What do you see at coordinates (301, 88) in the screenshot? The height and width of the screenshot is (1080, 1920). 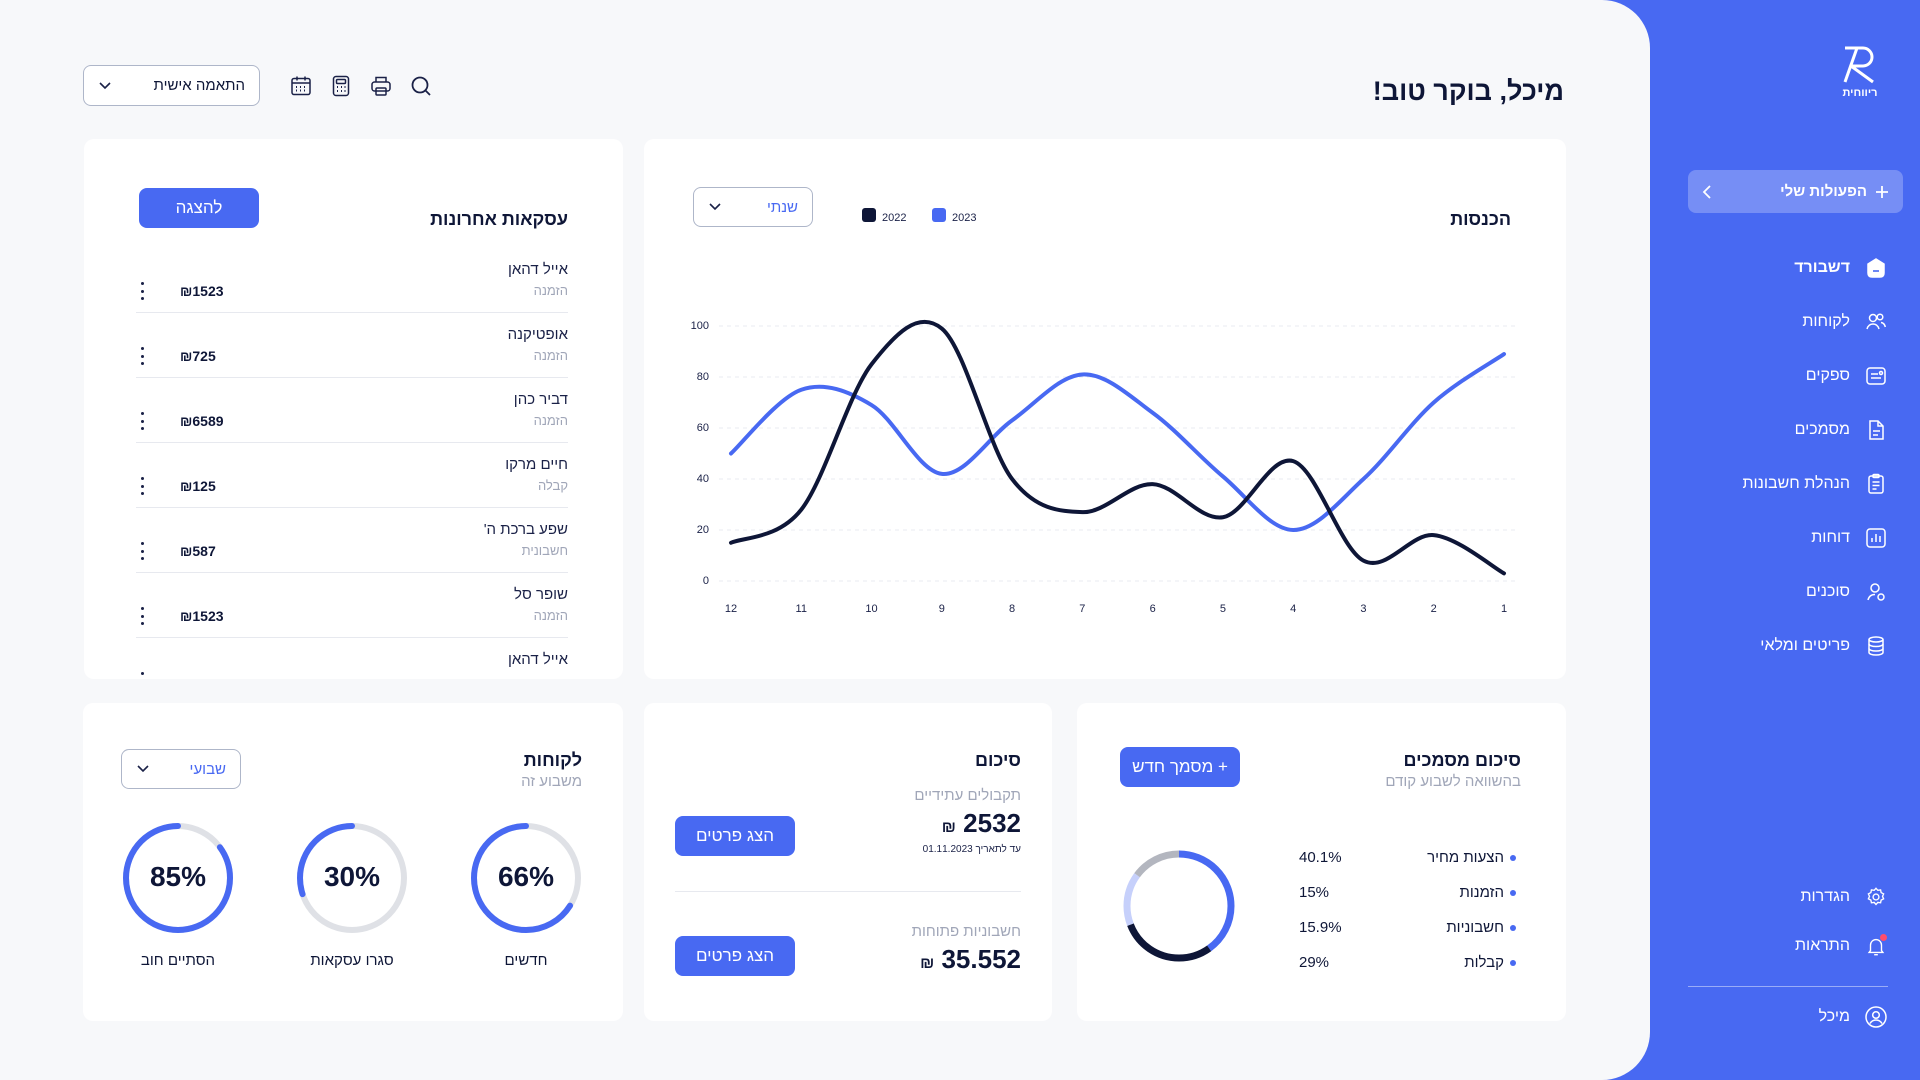 I see `calendar-icon` at bounding box center [301, 88].